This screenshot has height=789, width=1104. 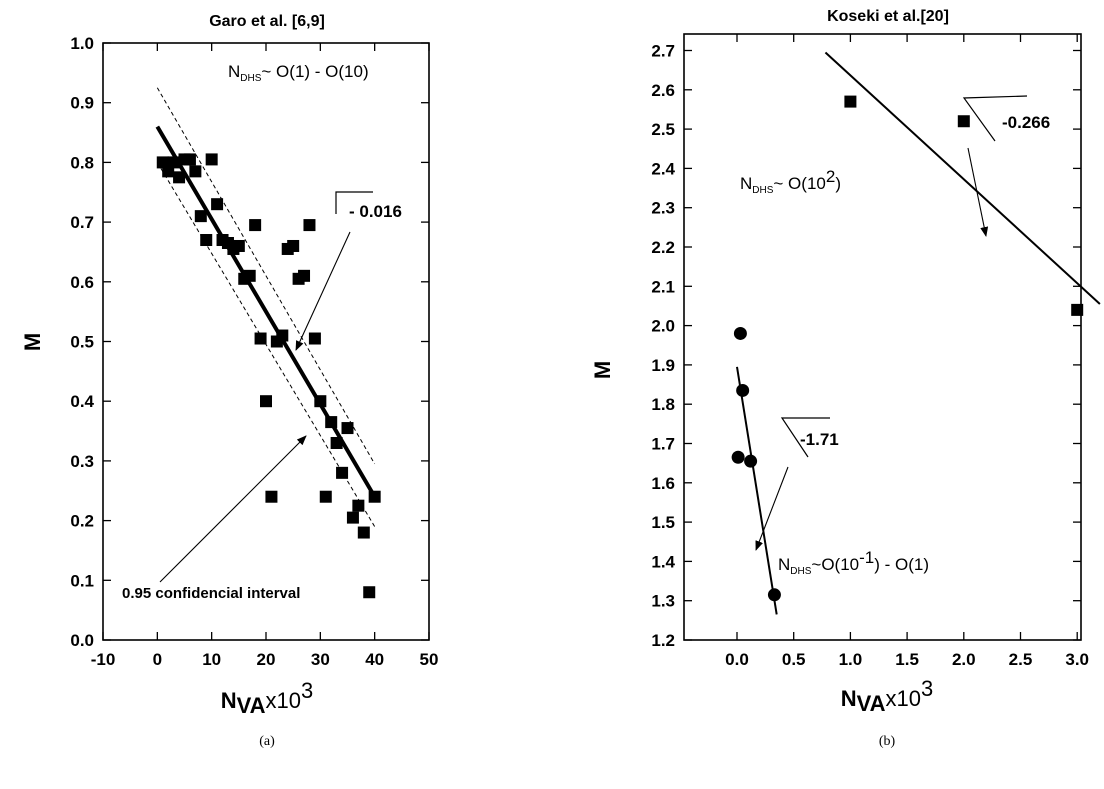 I want to click on y-tick-label: 0.0, so click(x=82, y=640).